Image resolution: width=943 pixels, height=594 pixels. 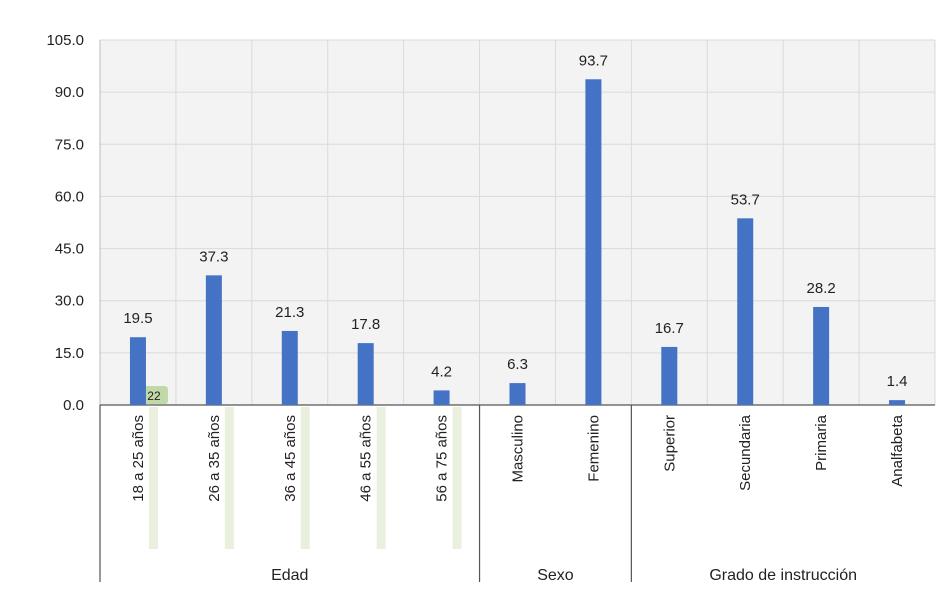 What do you see at coordinates (593, 448) in the screenshot?
I see `x-tick-label: Femenino` at bounding box center [593, 448].